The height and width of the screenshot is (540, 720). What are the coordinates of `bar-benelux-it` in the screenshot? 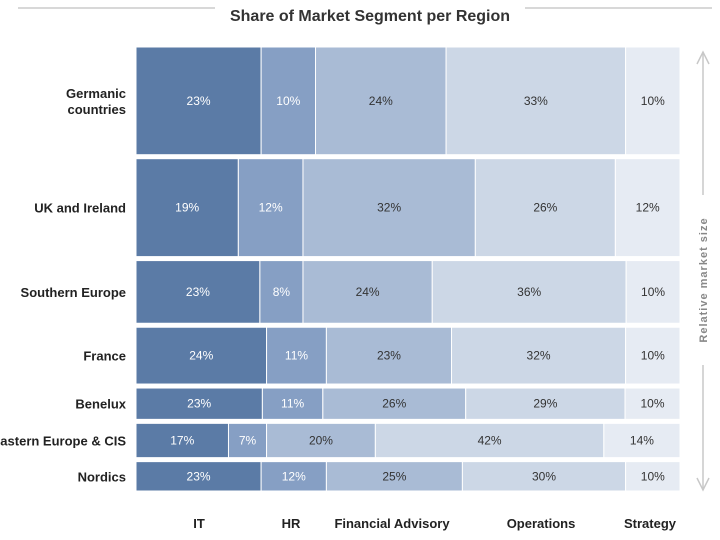 It's located at (199, 403).